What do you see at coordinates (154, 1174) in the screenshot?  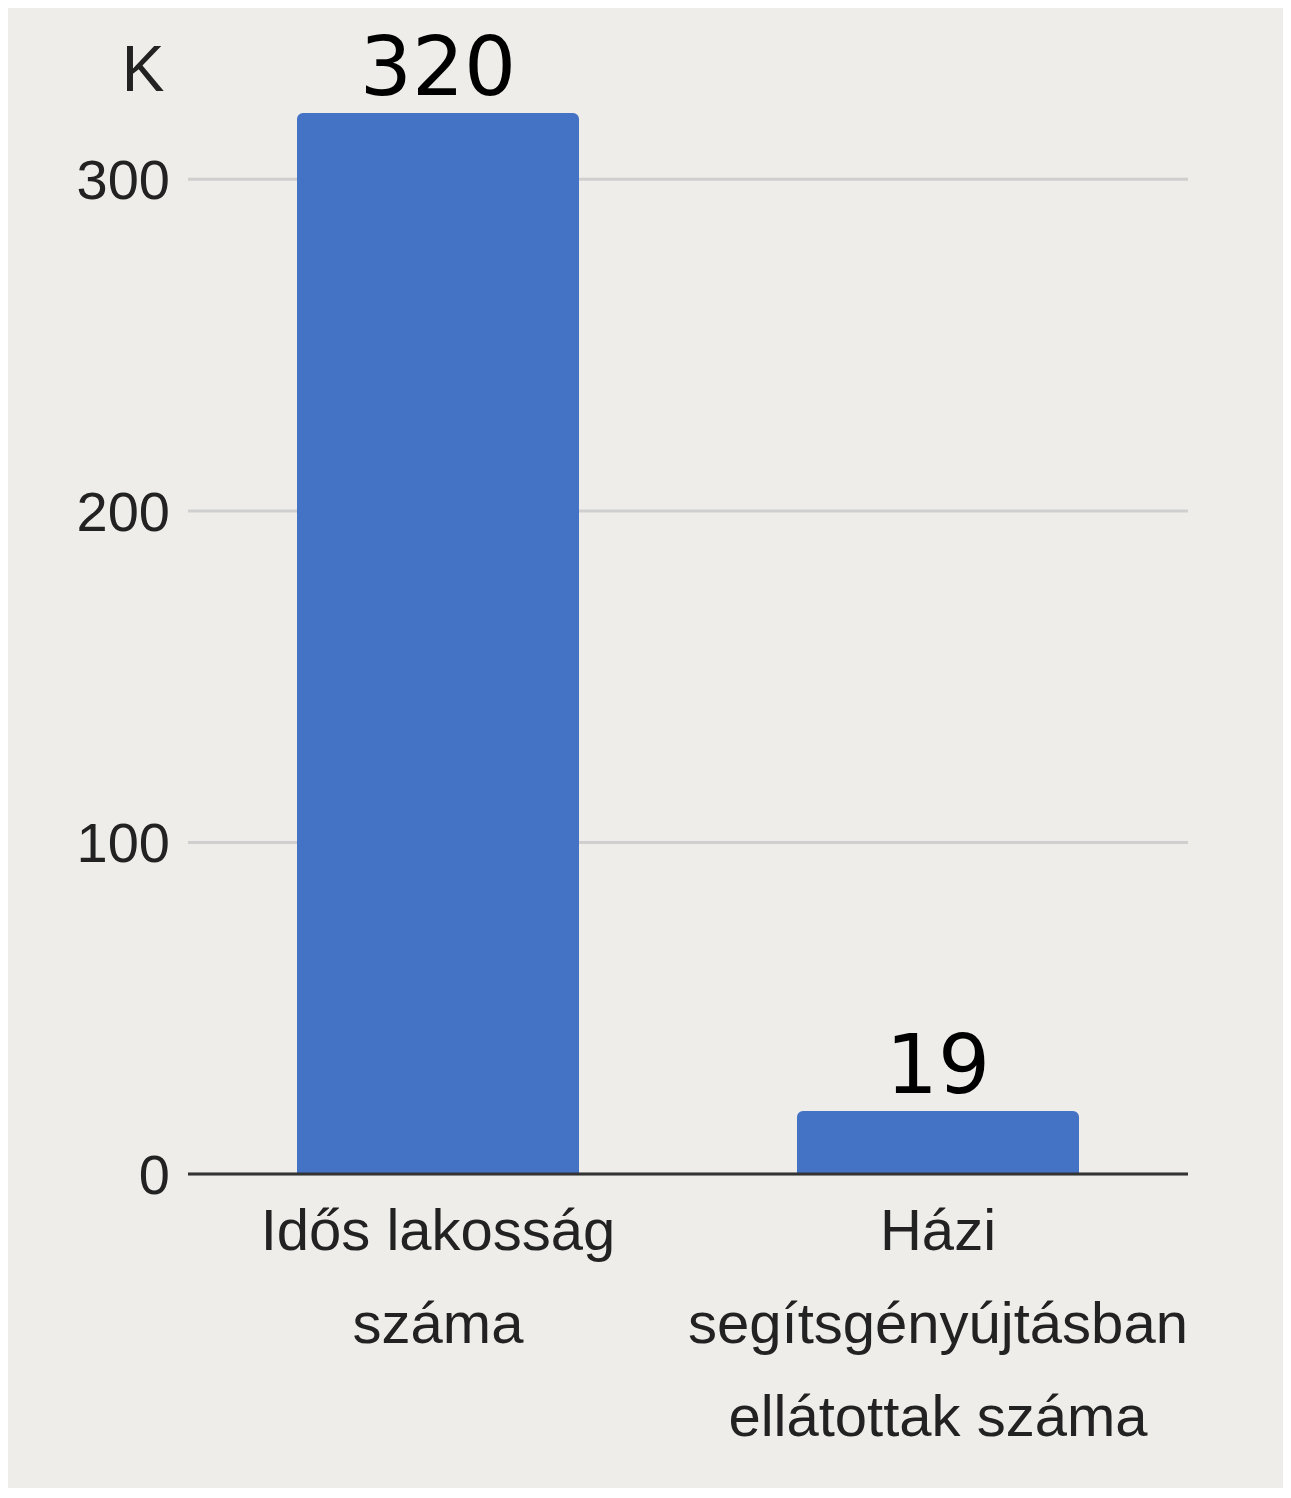 I see `y-tick-label: 0` at bounding box center [154, 1174].